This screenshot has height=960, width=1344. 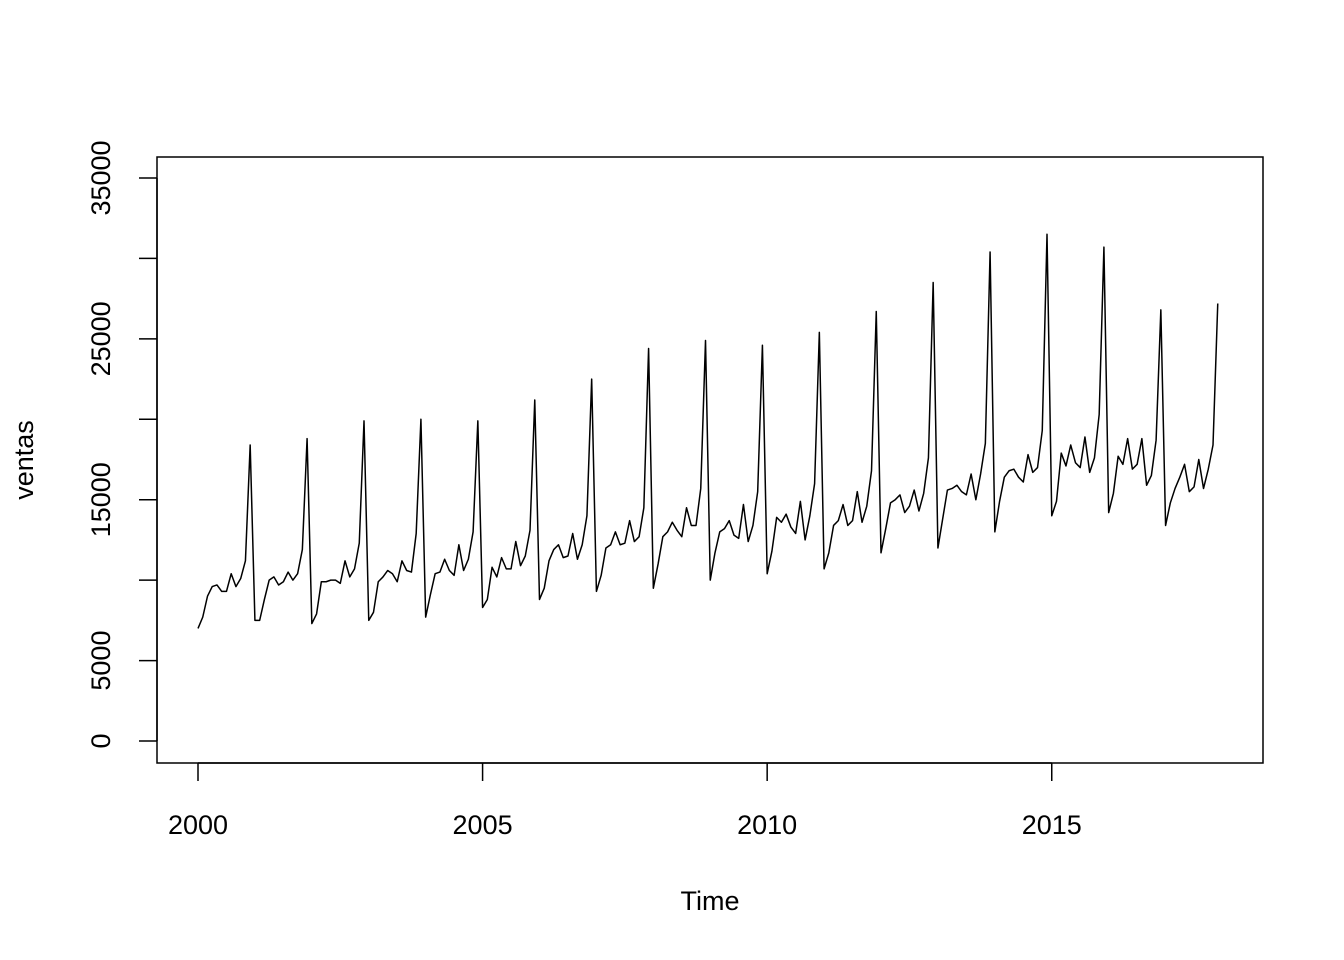 What do you see at coordinates (483, 825) in the screenshot?
I see `x-tick-label: 2005` at bounding box center [483, 825].